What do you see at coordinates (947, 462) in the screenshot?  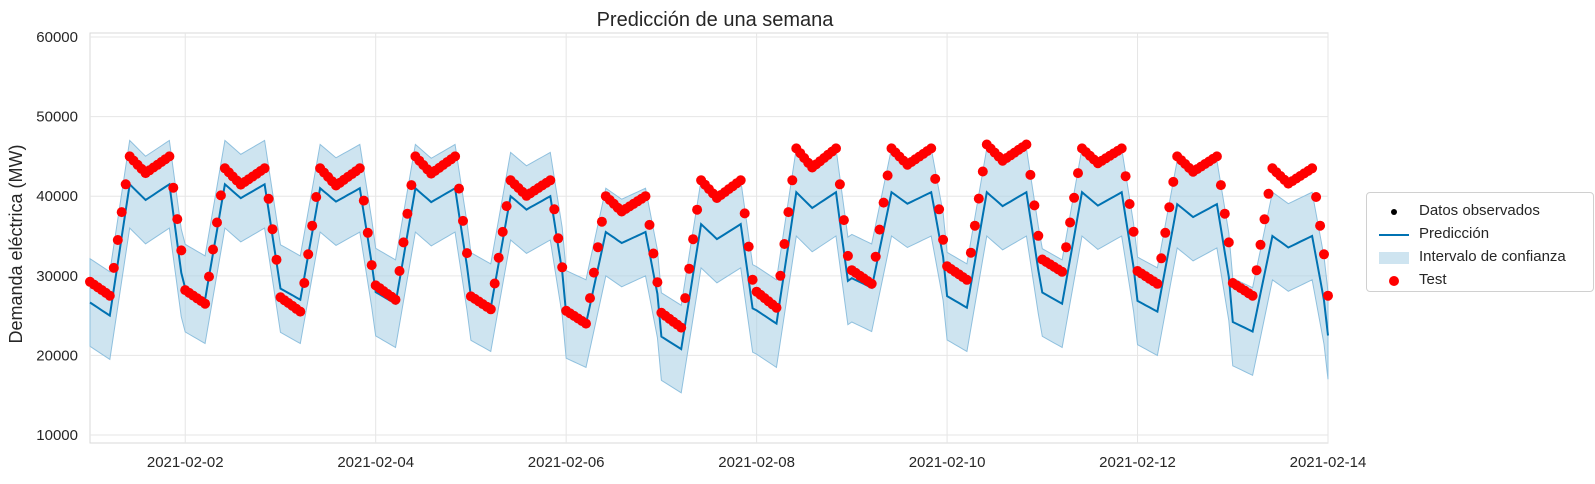 I see `x-tick-label: 2021-02-10` at bounding box center [947, 462].